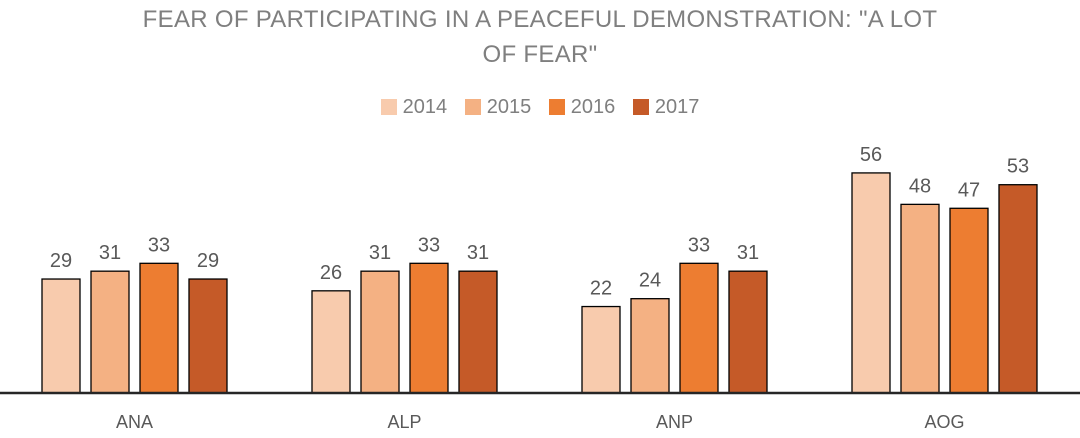 This screenshot has width=1080, height=438. Describe the element at coordinates (472, 107) in the screenshot. I see `legend-swatch-2015` at that location.